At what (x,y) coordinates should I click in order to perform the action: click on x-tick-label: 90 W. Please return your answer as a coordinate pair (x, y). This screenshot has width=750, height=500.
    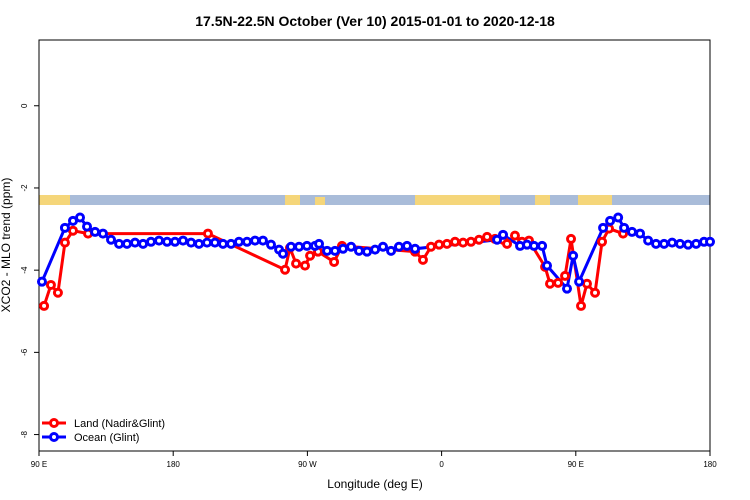
    Looking at the image, I should click on (307, 464).